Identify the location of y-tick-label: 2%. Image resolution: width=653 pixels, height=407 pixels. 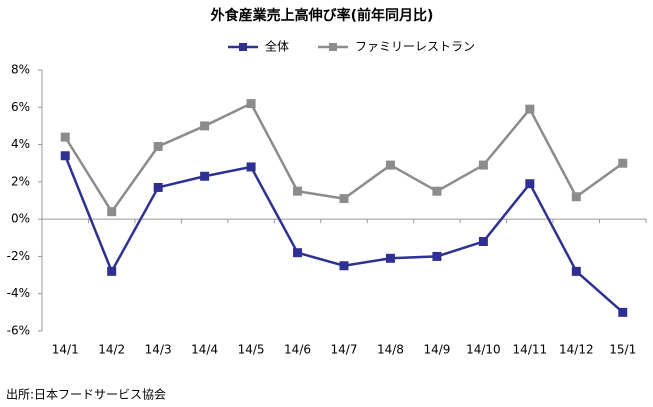
(20, 181).